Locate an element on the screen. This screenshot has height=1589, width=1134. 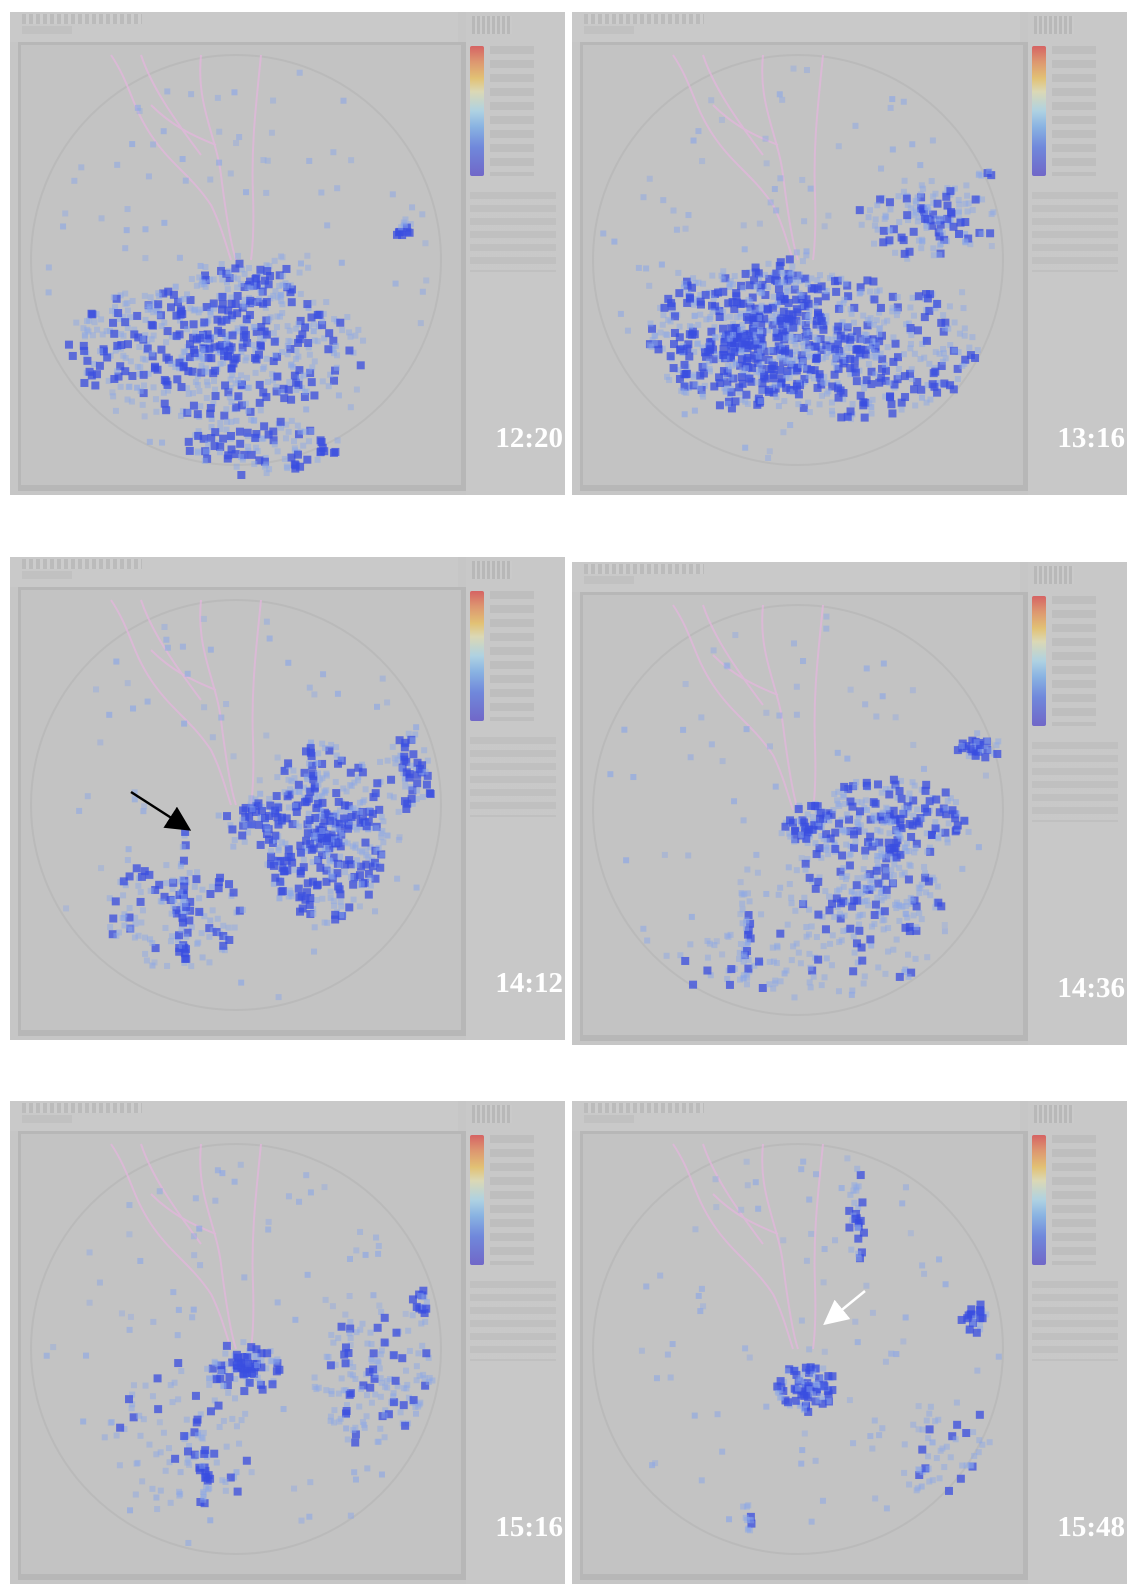
radar-panel-4: 14:36 is located at coordinates (849, 803).